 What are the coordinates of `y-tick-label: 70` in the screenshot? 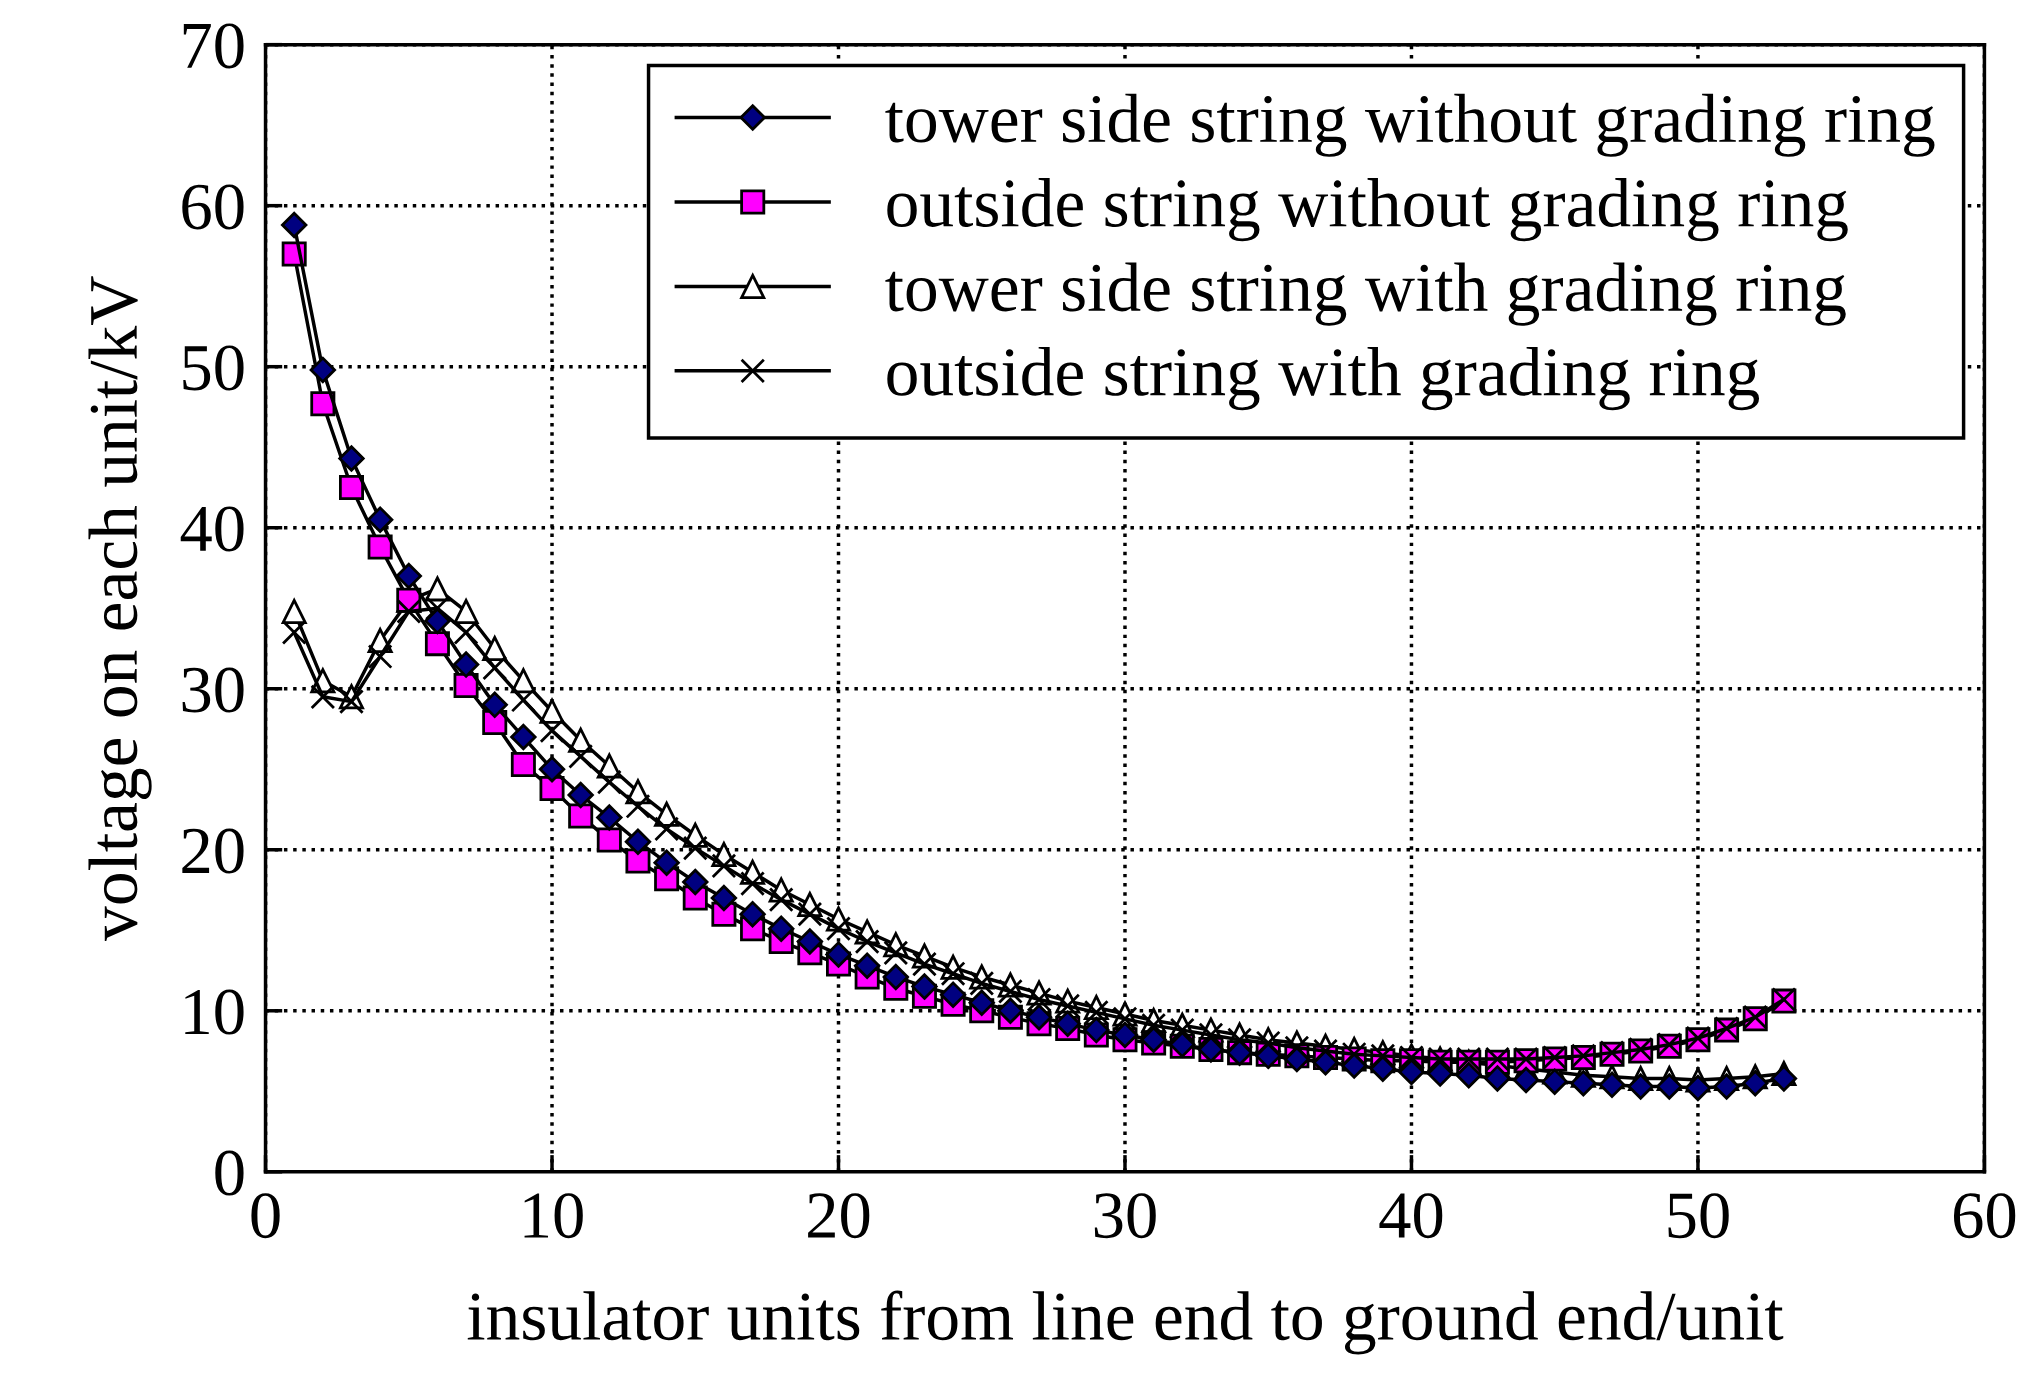 It's located at (213, 46).